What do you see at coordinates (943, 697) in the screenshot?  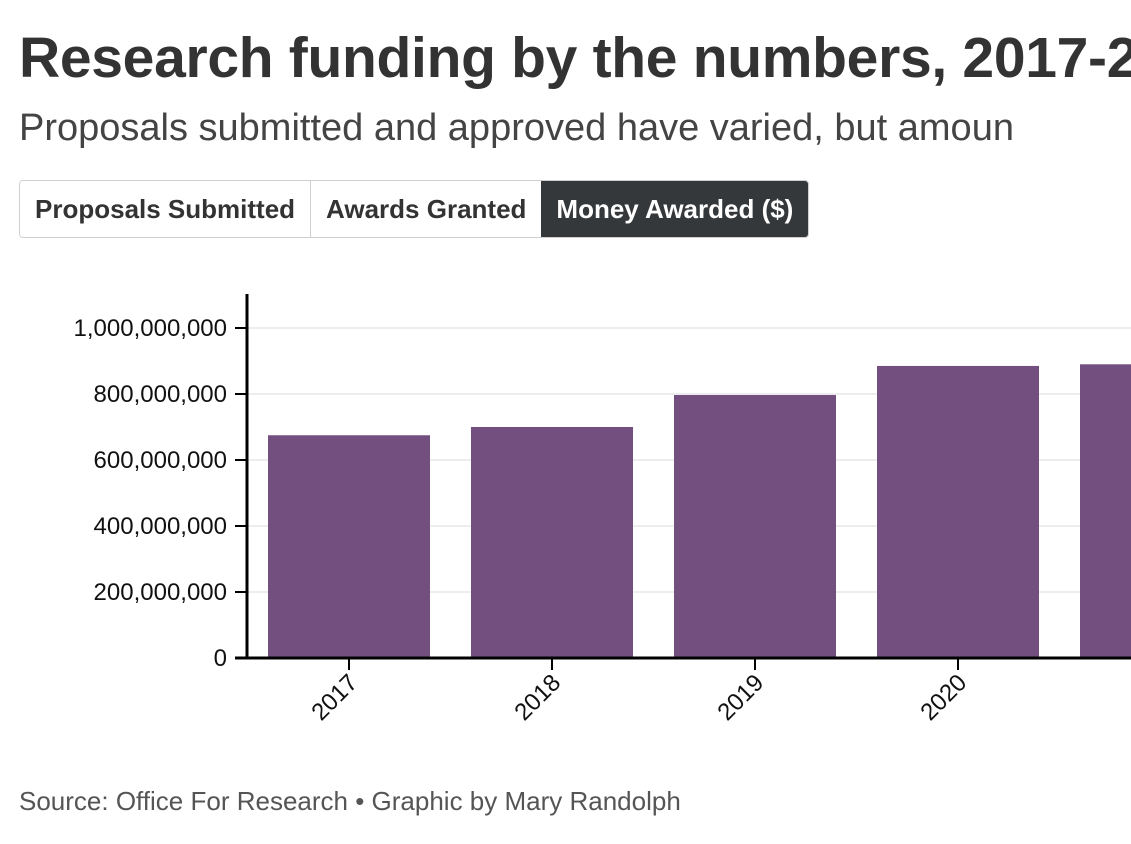 I see `x-tick-label: 2020` at bounding box center [943, 697].